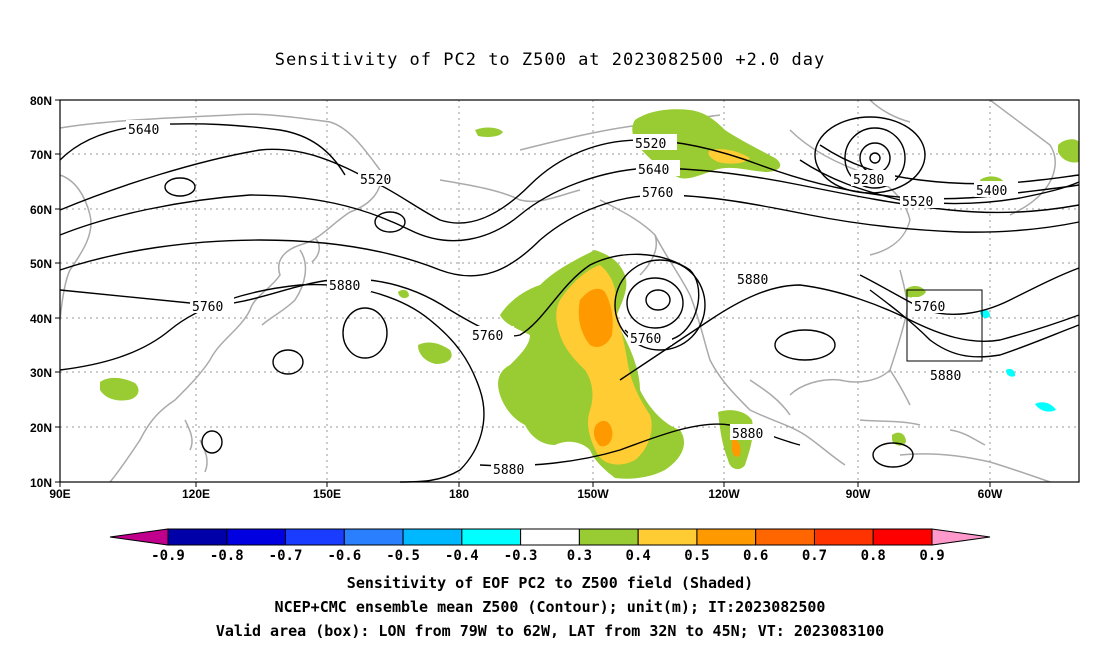 Image resolution: width=1100 pixels, height=650 pixels. Describe the element at coordinates (899, 439) in the screenshot. I see `shade-green-carib` at that location.